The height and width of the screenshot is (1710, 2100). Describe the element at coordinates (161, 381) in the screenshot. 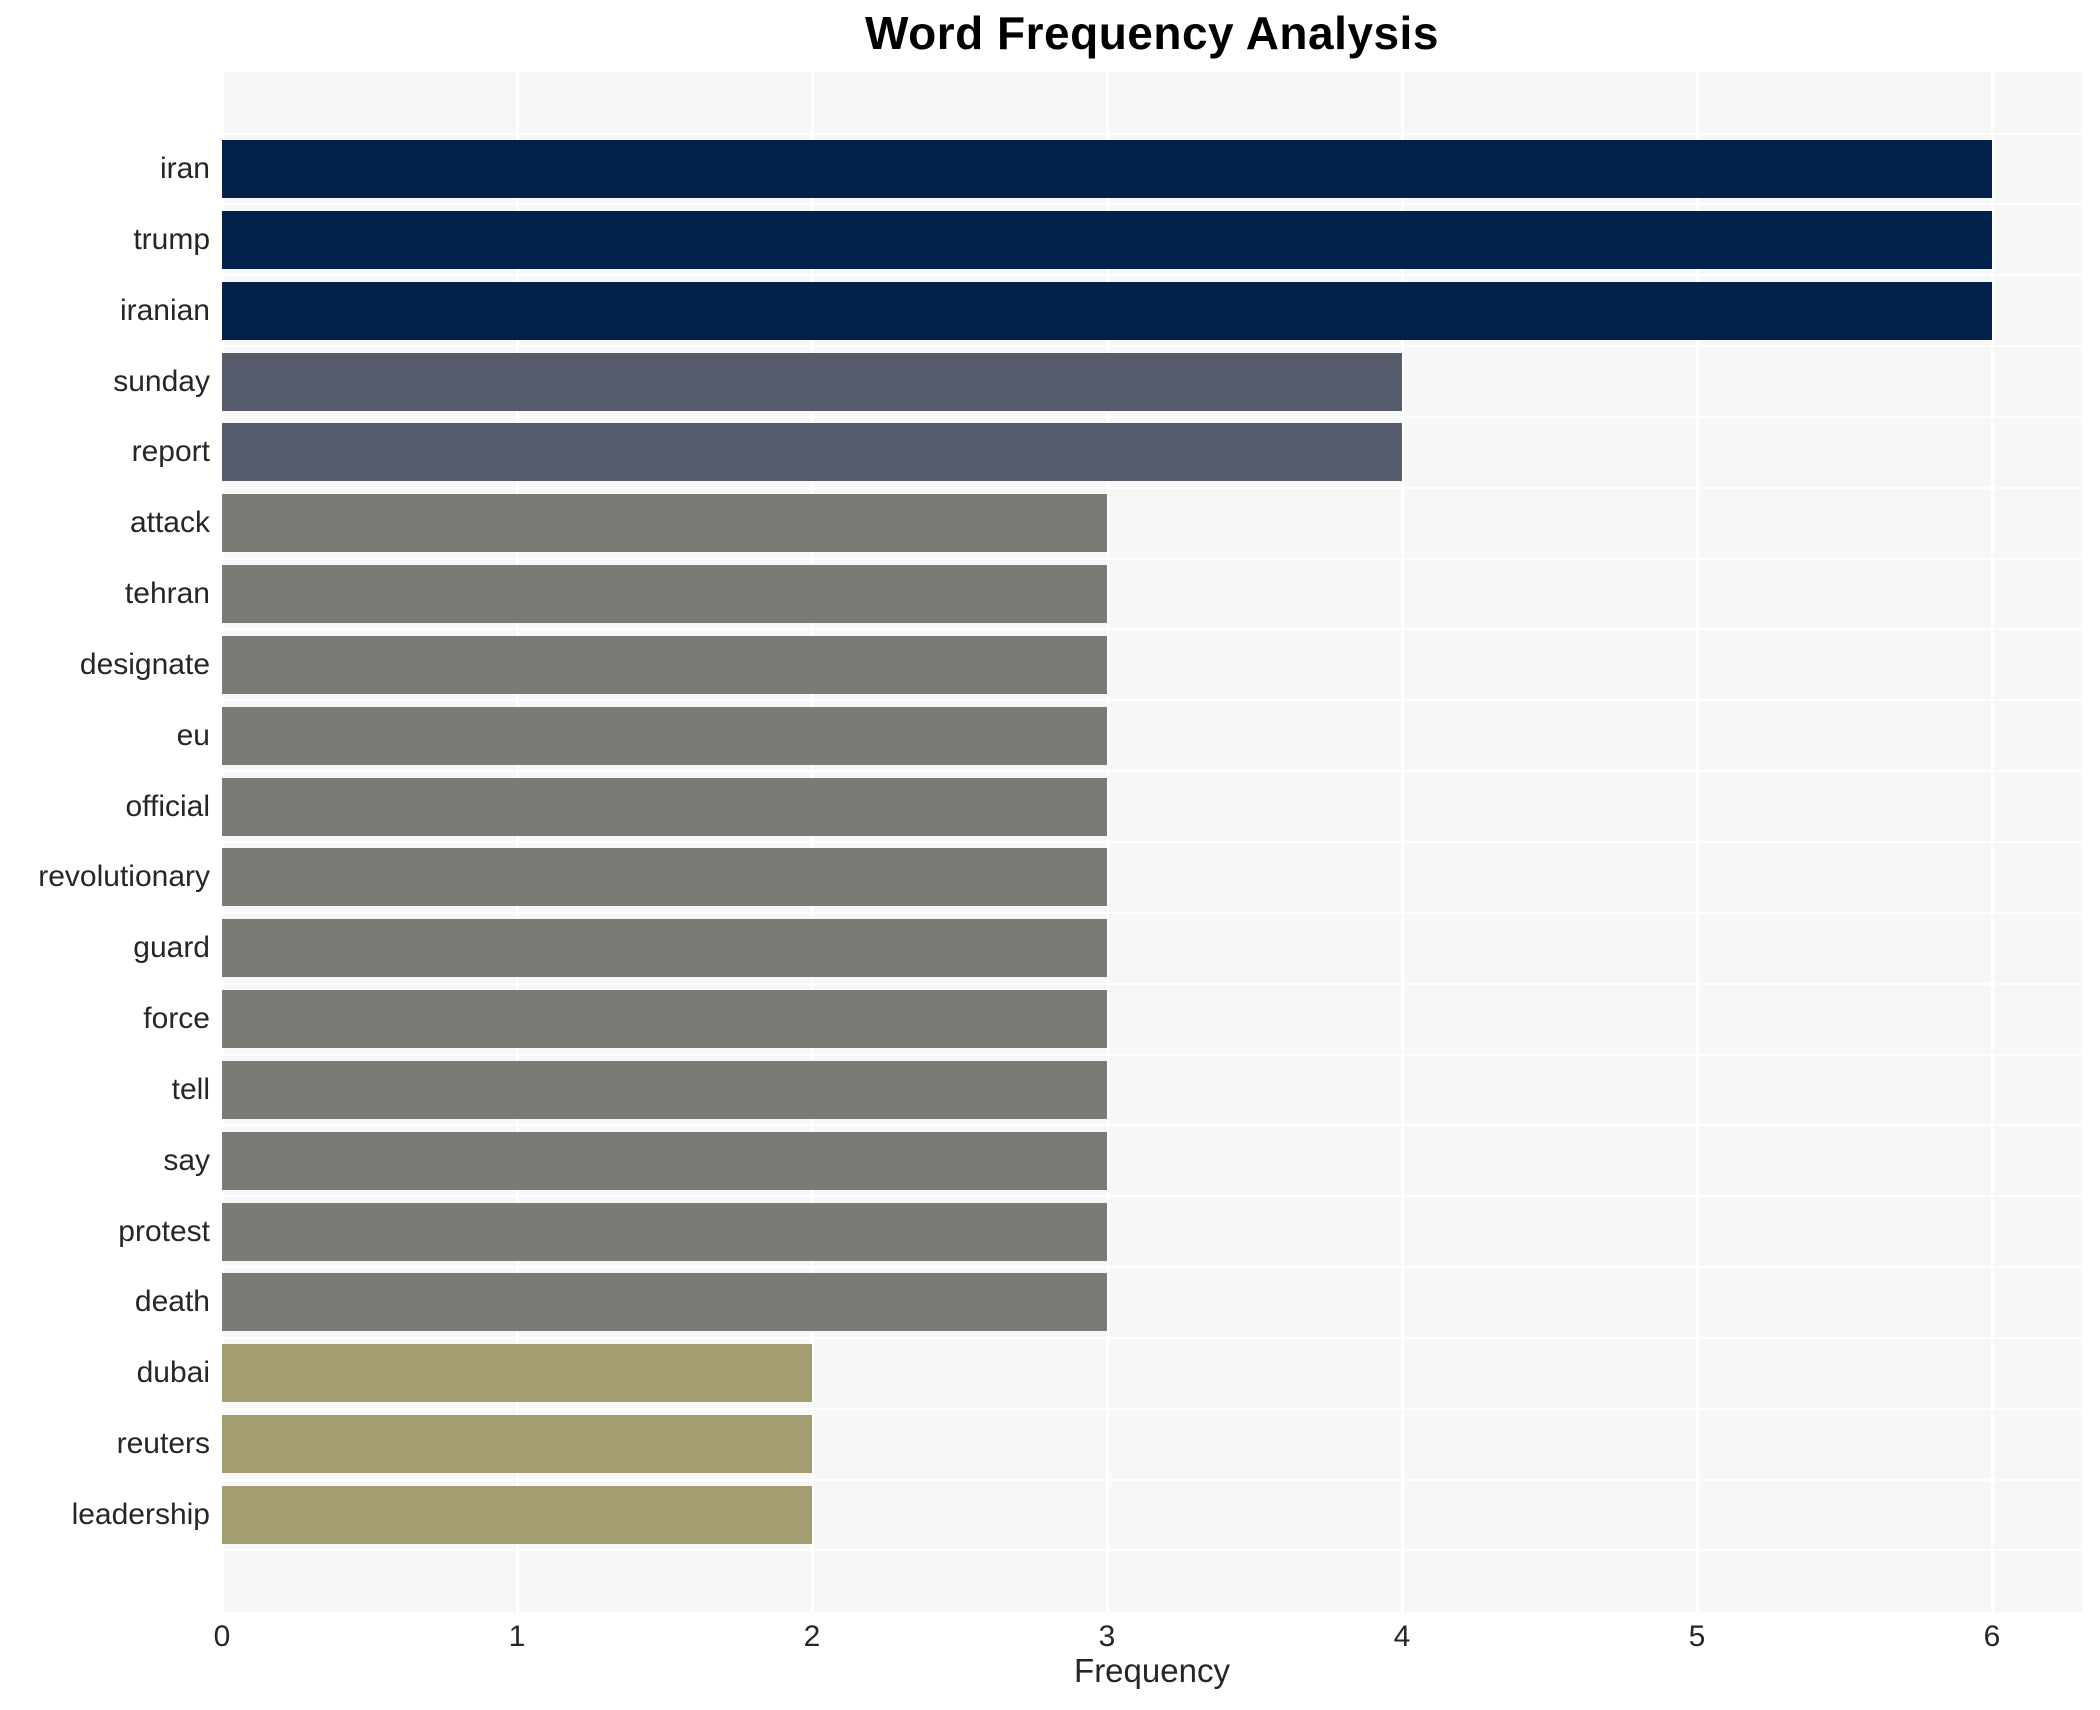

I see `y-tick-label-sunday: sunday` at that location.